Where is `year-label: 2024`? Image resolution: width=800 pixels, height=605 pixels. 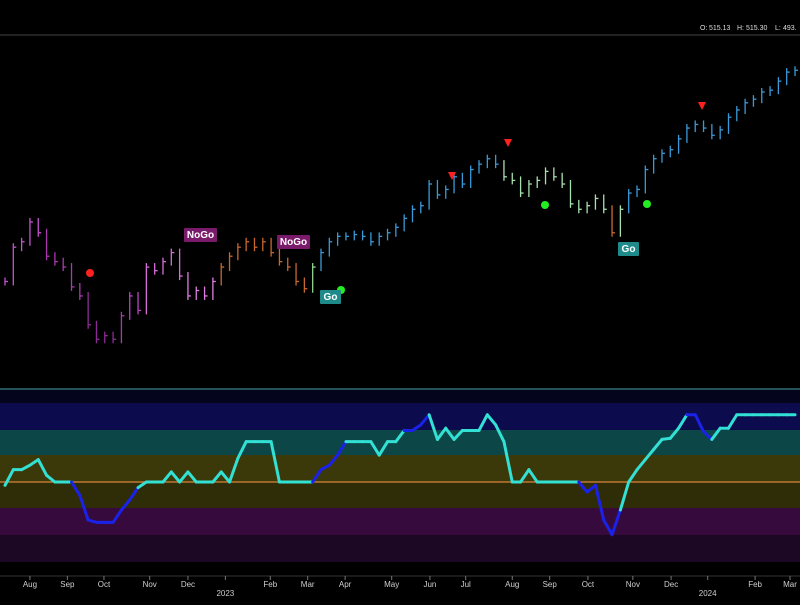
year-label: 2024 is located at coordinates (708, 593).